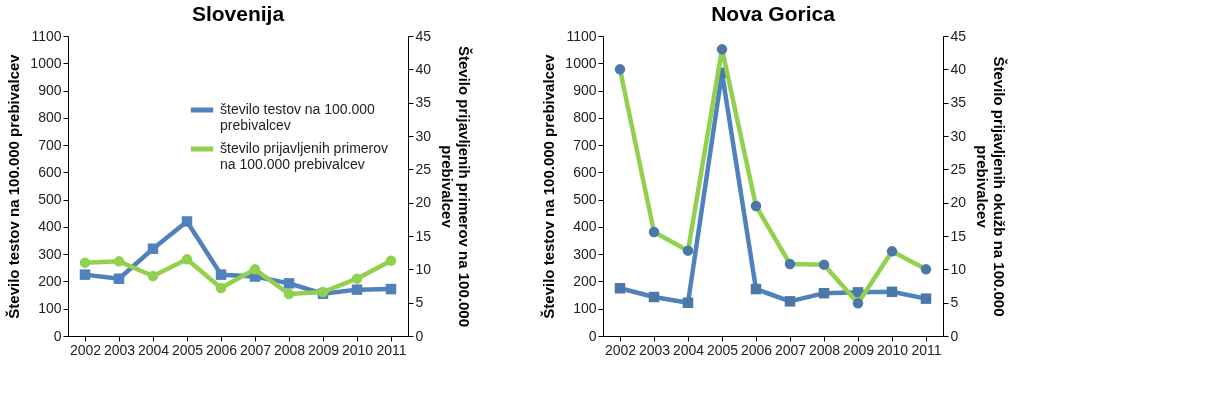  Describe the element at coordinates (238, 13) in the screenshot. I see `chart-title: Slovenija` at that location.